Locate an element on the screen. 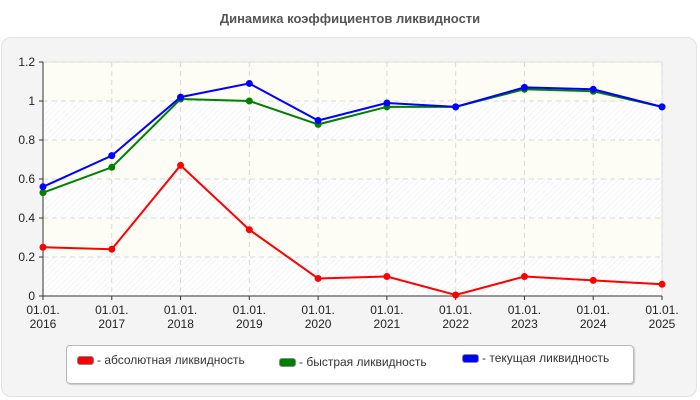 This screenshot has height=400, width=700. x-tick-label: 2017 is located at coordinates (111, 324).